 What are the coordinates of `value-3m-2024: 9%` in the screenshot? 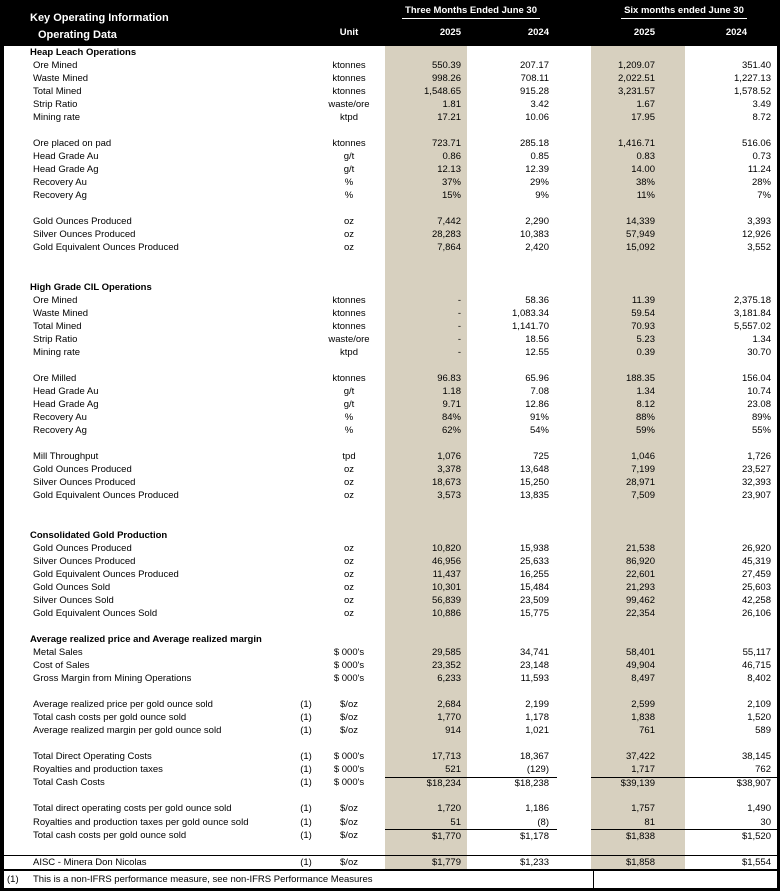 It's located at (542, 196).